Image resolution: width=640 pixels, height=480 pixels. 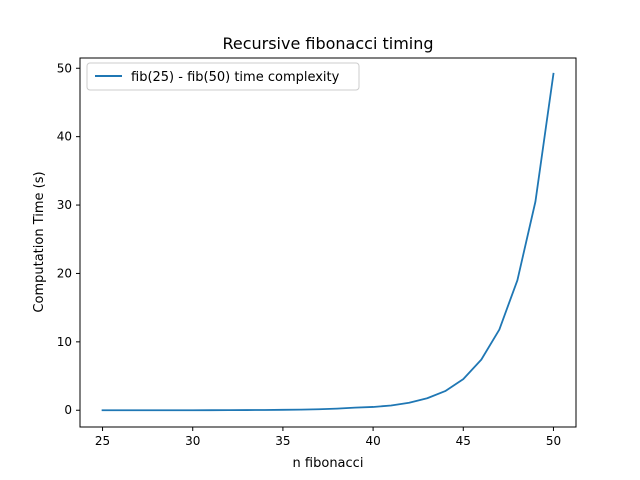 I want to click on chart-title: Recursive fibonacci timing, so click(x=327, y=43).